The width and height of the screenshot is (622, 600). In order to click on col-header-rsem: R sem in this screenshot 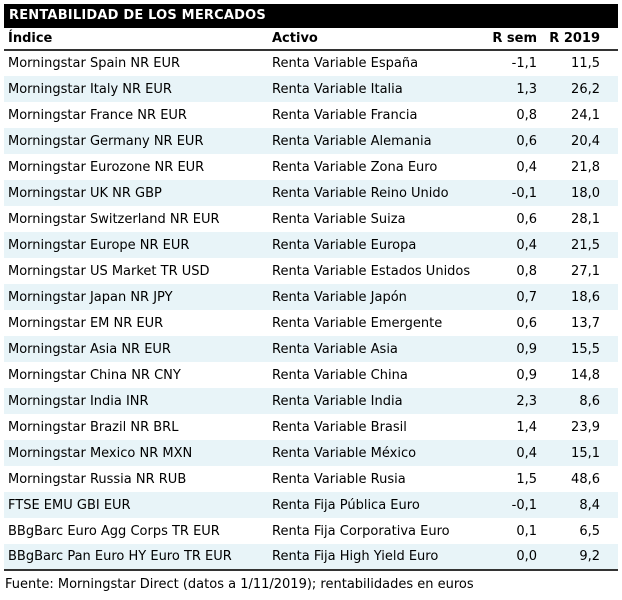, I will do `click(504, 39)`.